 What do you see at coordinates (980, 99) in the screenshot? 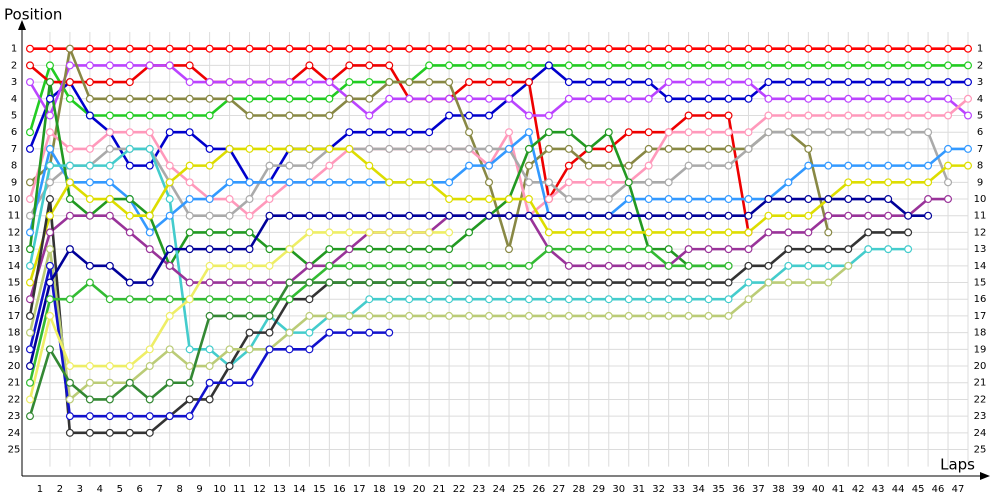
I see `y-tick-label-right: 4` at bounding box center [980, 99].